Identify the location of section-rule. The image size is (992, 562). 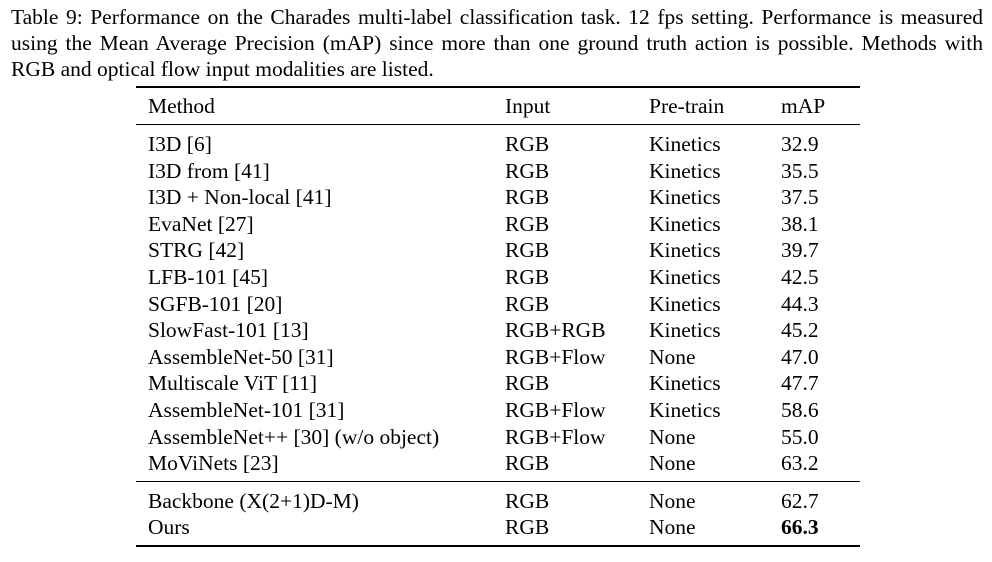
(498, 481).